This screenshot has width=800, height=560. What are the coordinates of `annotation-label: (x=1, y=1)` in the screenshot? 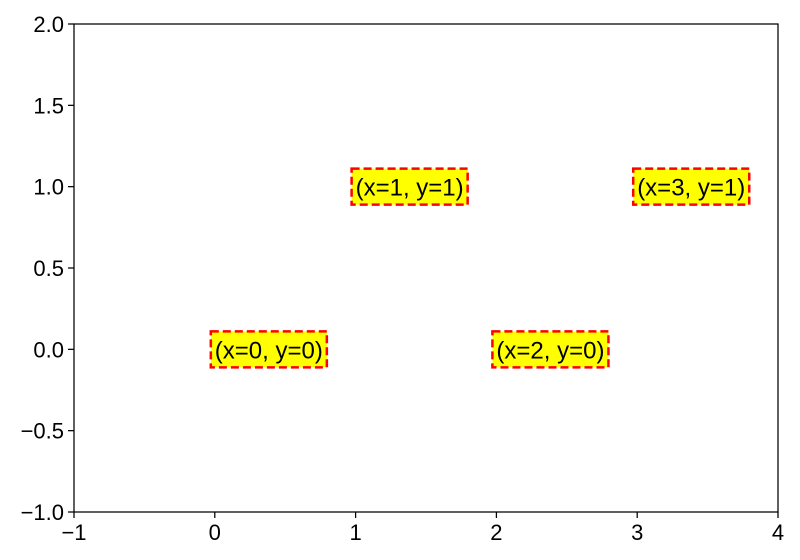 It's located at (409, 186).